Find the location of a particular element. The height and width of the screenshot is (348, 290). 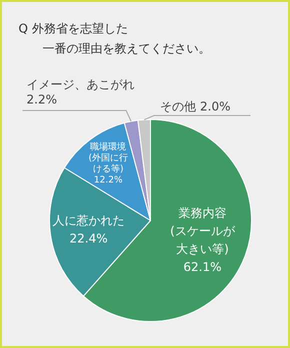

chart-title: Q 外務省を志望した一番の理由を教えてください。 is located at coordinates (114, 39).